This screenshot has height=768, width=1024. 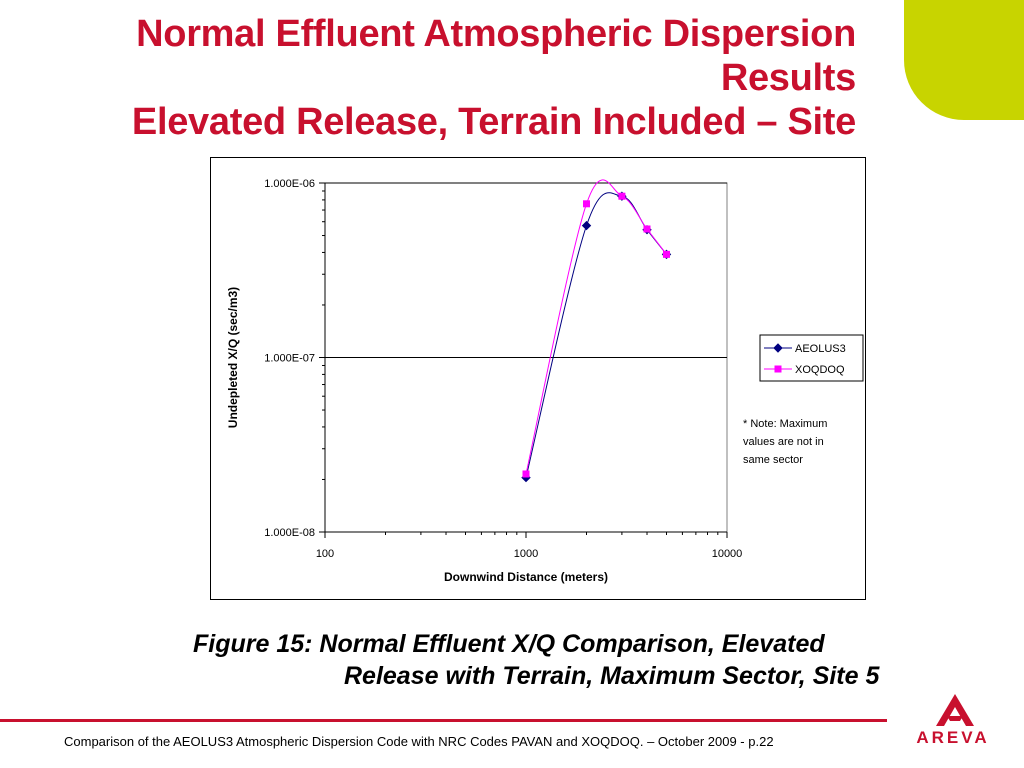 I want to click on areva-logo-text: AREVA, so click(x=953, y=737).